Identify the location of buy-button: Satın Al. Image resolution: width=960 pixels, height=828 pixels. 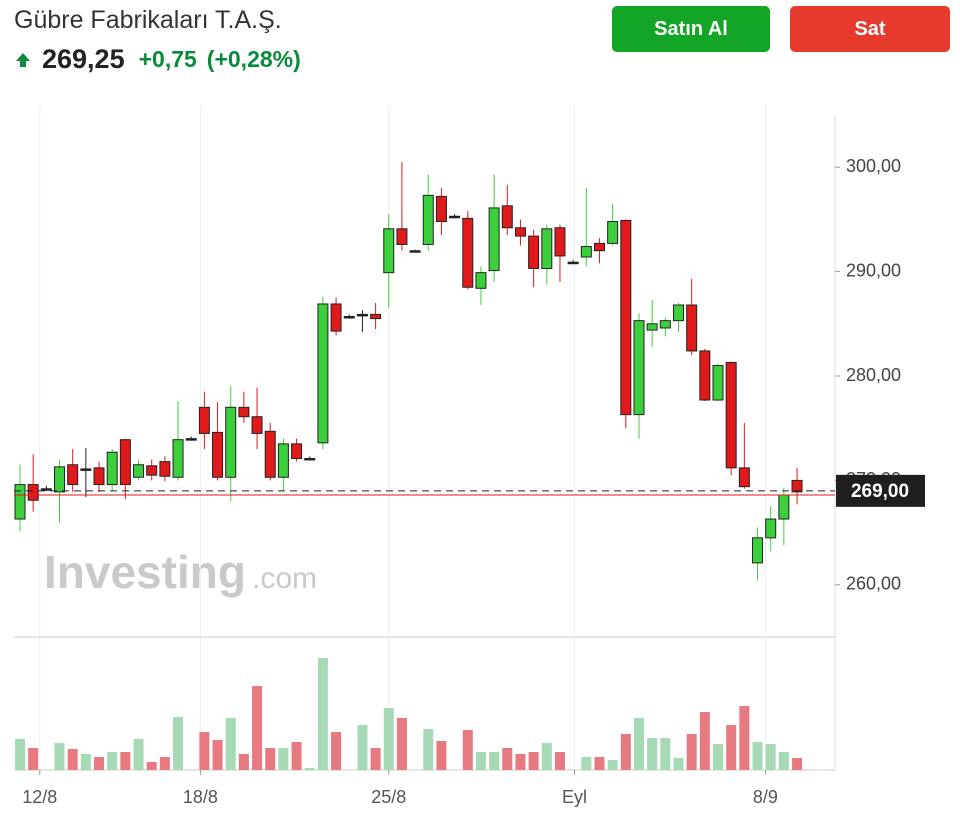
(691, 29).